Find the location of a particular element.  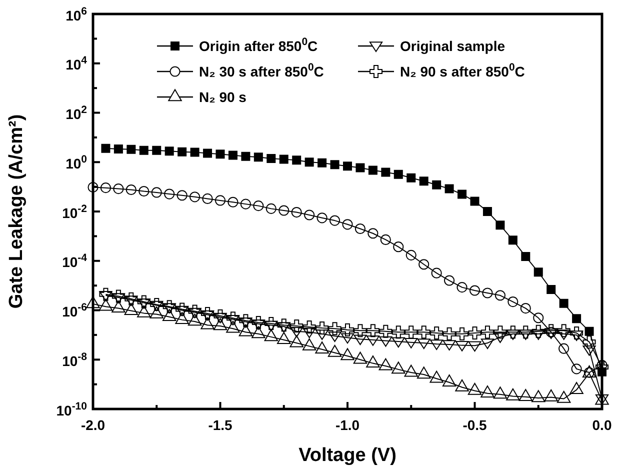

x-tick-label: -2.0 is located at coordinates (93, 425).